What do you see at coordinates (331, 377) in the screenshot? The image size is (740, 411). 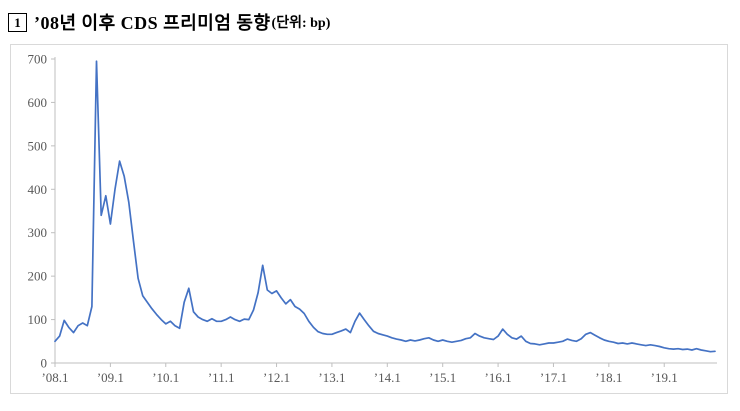 I see `x-tick-label: ’13.1` at bounding box center [331, 377].